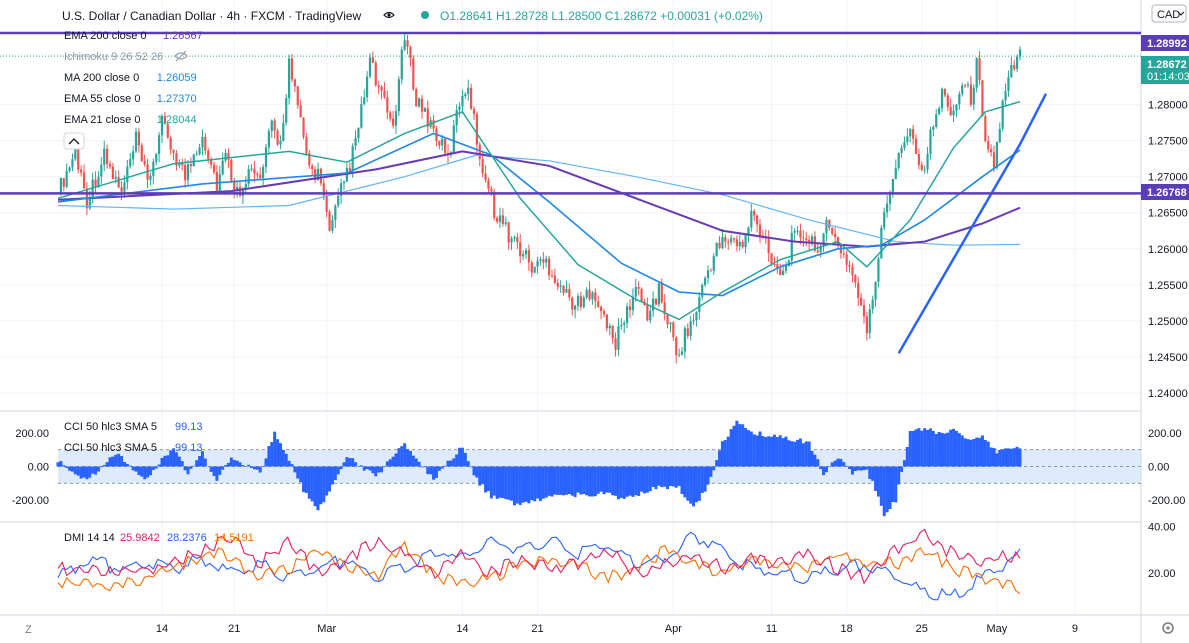  I want to click on price-tick-label: 1.26500, so click(1168, 214).